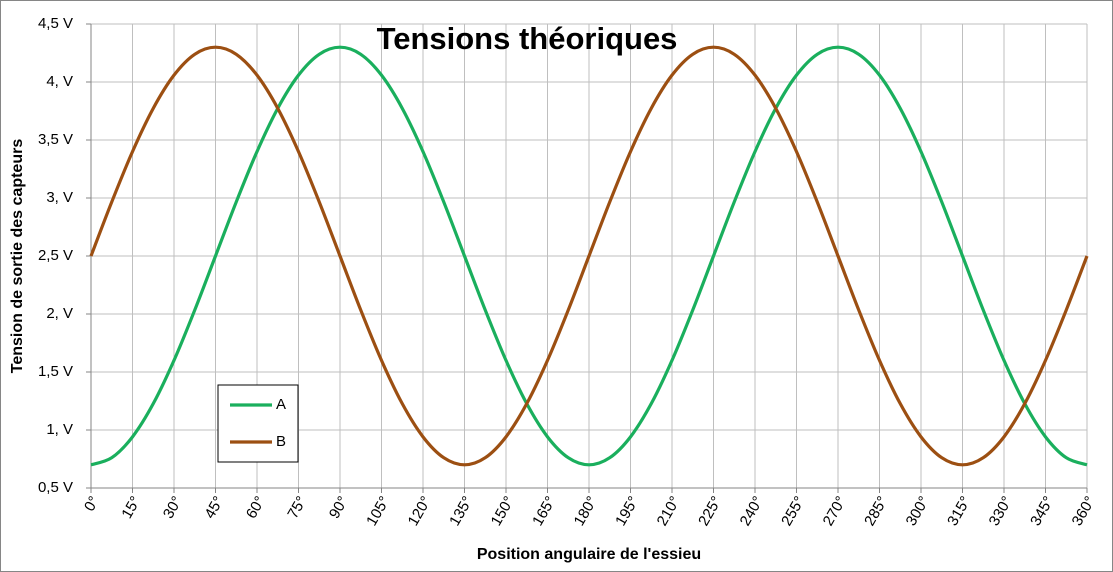  What do you see at coordinates (281, 404) in the screenshot?
I see `legend-label: A` at bounding box center [281, 404].